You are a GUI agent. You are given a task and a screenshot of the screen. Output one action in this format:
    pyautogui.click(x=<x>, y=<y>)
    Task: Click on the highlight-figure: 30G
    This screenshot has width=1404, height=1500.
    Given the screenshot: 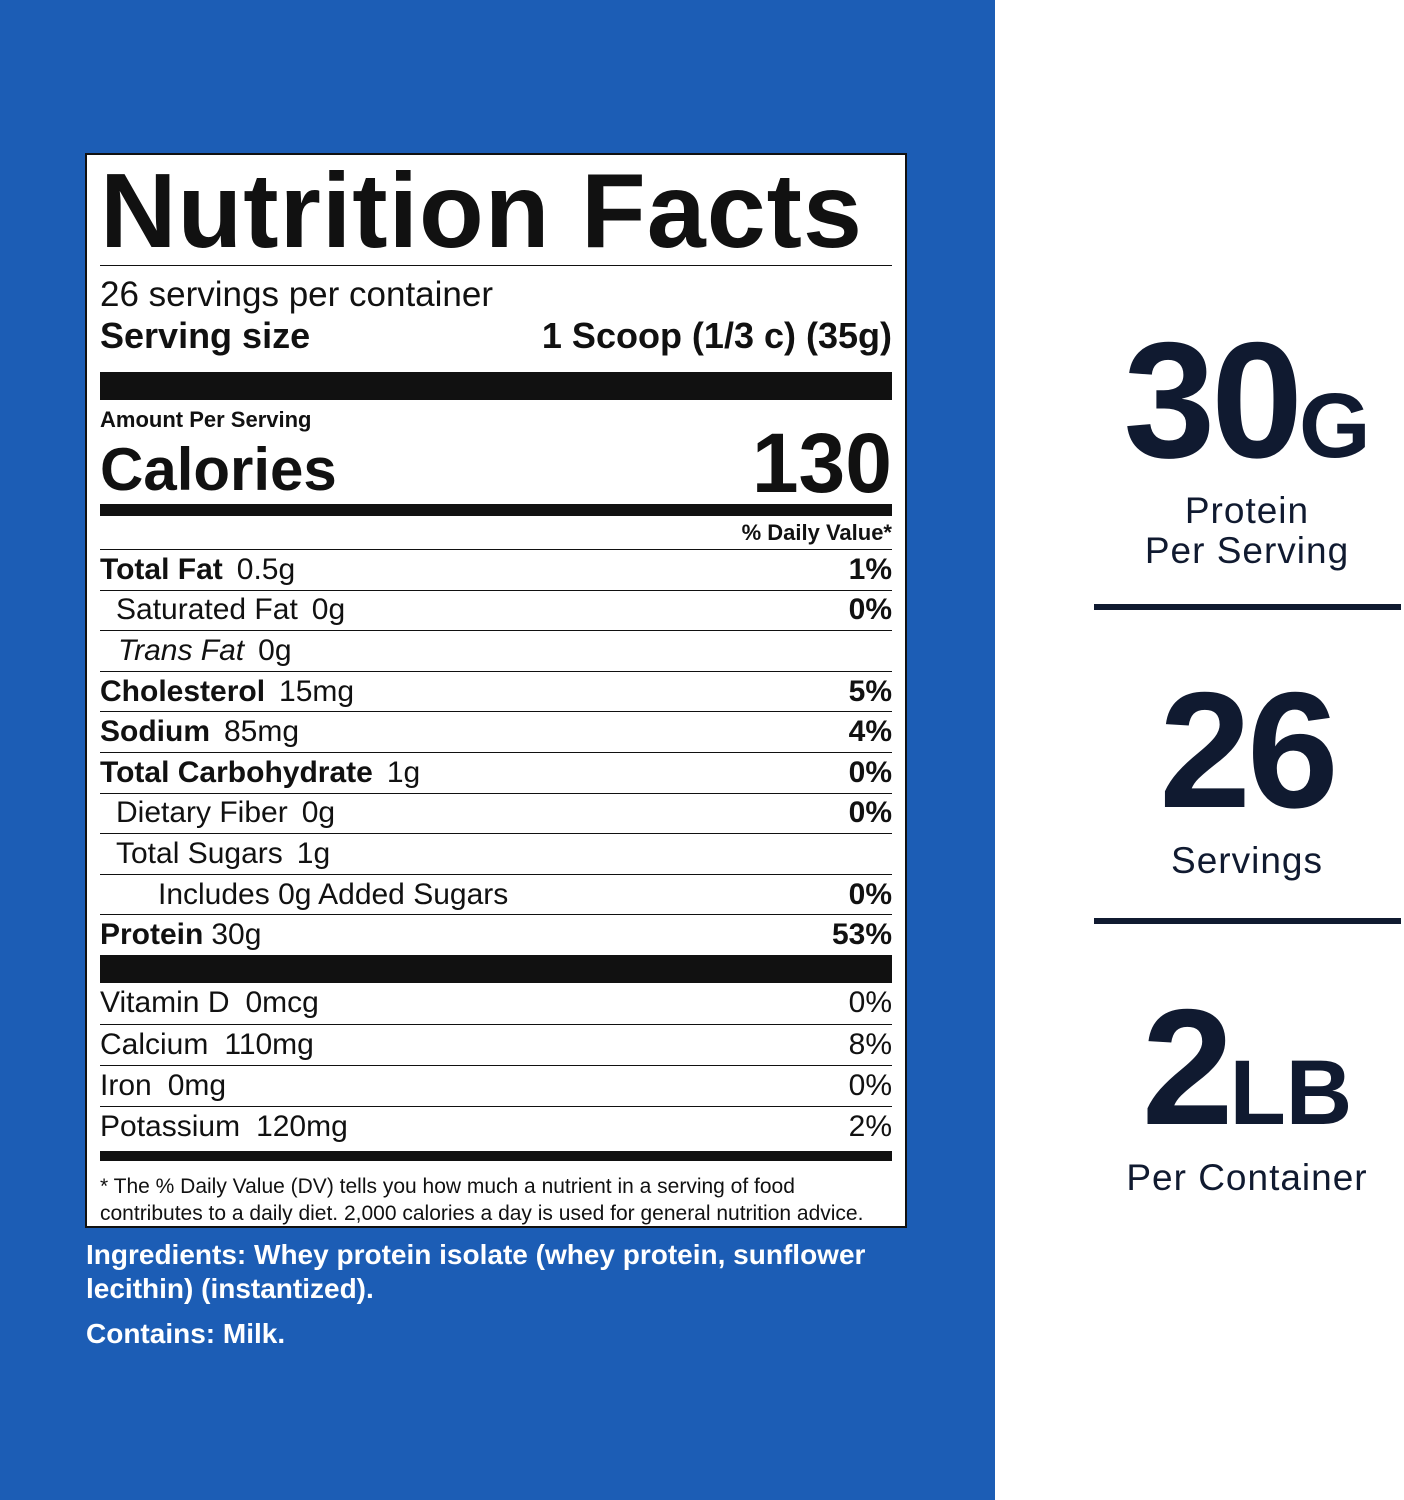 What is the action you would take?
    pyautogui.click(x=1247, y=400)
    